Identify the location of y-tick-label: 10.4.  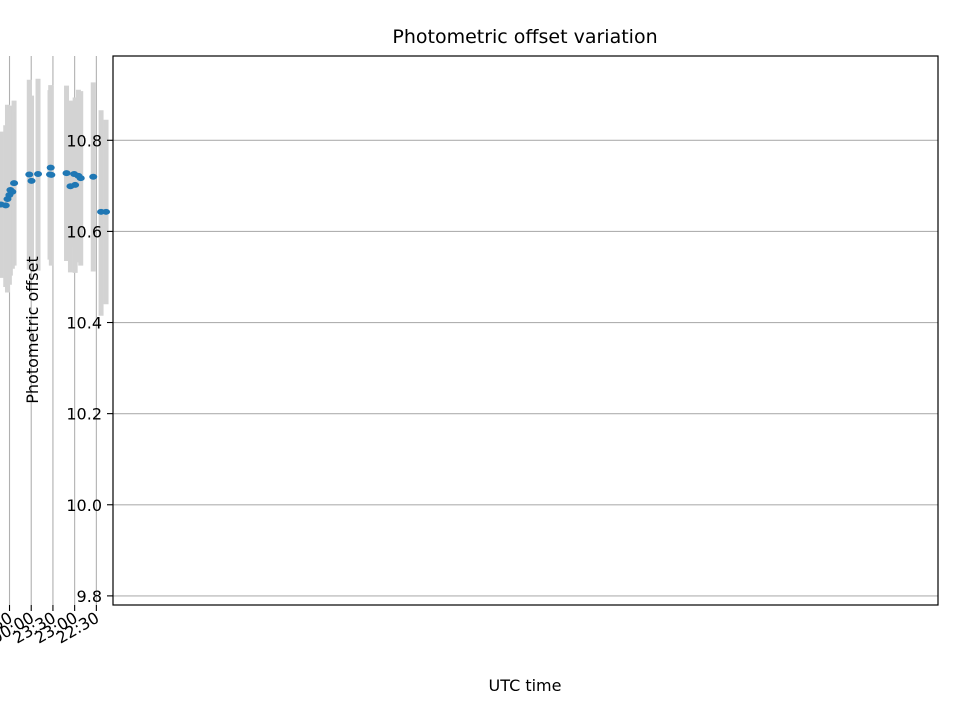
(84, 323).